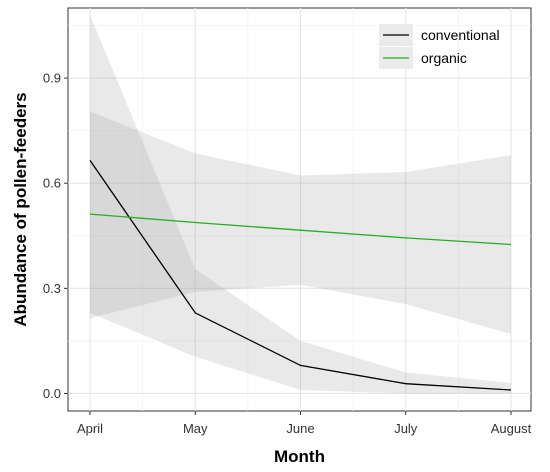 The height and width of the screenshot is (472, 550). What do you see at coordinates (300, 229) in the screenshot?
I see `series-line-organic` at bounding box center [300, 229].